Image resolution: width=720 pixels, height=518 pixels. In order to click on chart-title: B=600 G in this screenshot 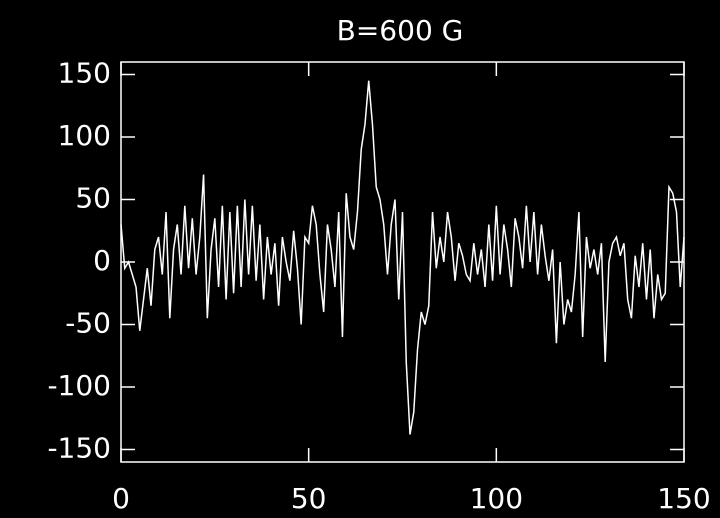, I will do `click(400, 30)`.